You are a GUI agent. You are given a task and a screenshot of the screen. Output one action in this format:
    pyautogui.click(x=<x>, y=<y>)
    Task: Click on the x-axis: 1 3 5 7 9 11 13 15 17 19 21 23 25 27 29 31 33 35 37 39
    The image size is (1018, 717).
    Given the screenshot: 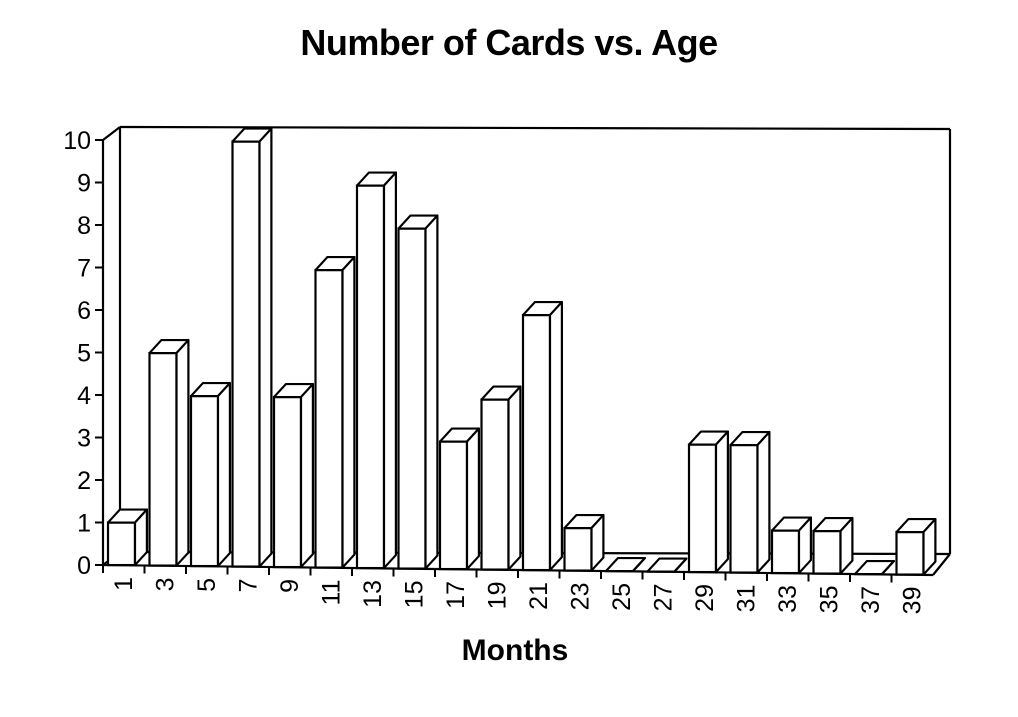 What is the action you would take?
    pyautogui.click(x=514, y=590)
    